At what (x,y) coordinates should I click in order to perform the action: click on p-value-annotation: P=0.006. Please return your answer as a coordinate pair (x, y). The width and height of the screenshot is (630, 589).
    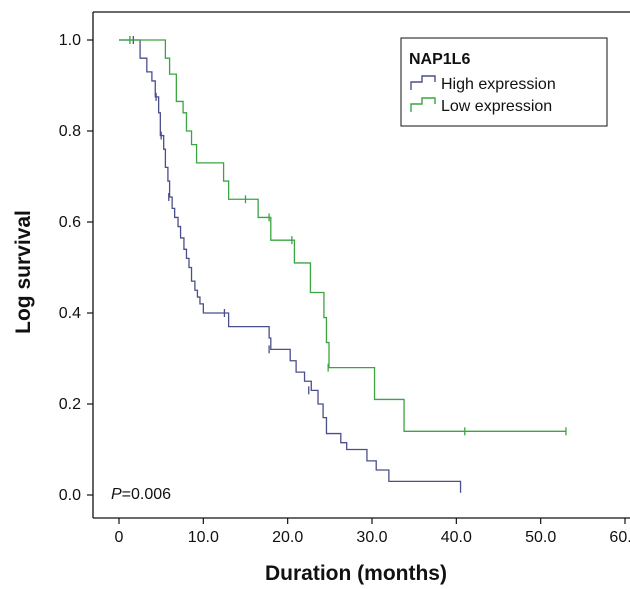
    Looking at the image, I should click on (141, 494).